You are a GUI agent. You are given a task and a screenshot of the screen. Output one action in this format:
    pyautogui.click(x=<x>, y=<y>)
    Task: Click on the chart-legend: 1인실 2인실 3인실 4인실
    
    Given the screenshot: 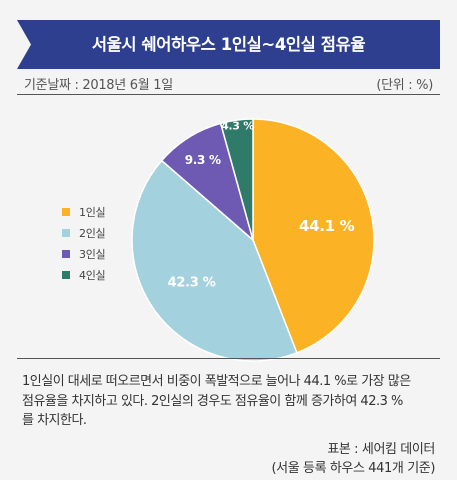 What is the action you would take?
    pyautogui.click(x=84, y=244)
    